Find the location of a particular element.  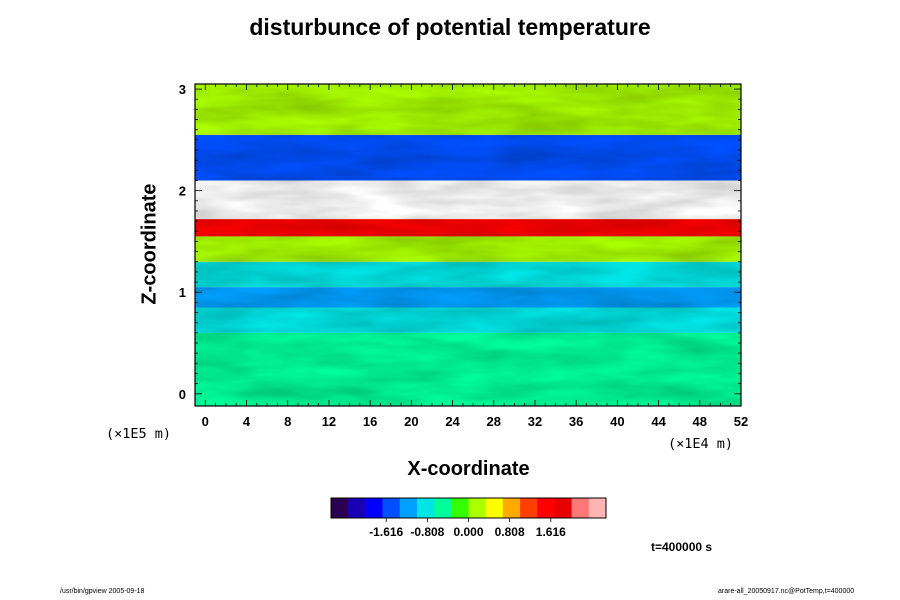

footer-file: arare-all_20050917.nc@PotTemp,t=400000 is located at coordinates (786, 591).